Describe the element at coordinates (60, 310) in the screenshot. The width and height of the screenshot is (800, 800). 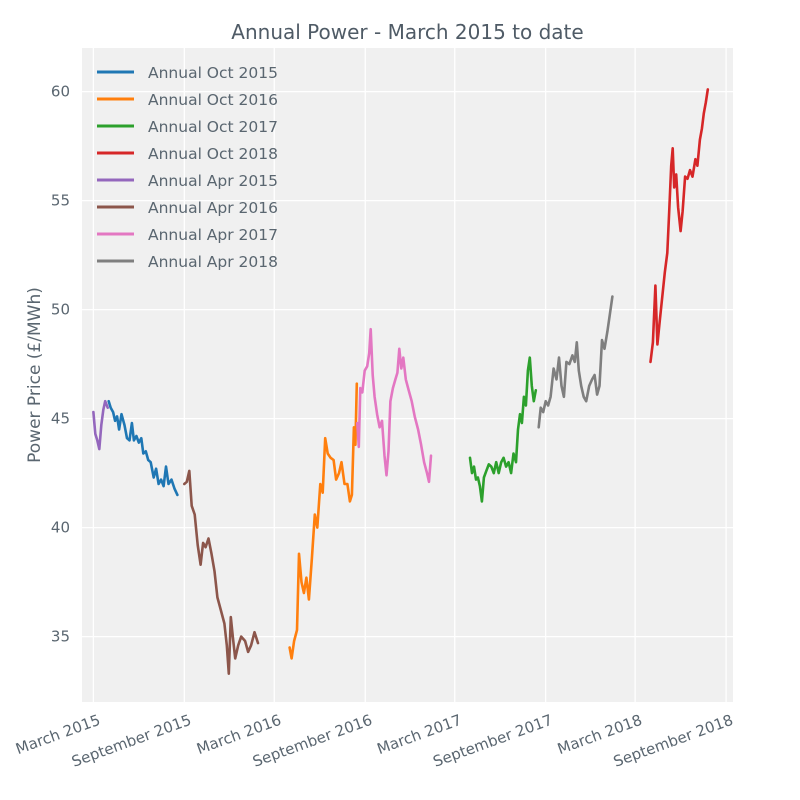
I see `y-tick-label: 50` at that location.